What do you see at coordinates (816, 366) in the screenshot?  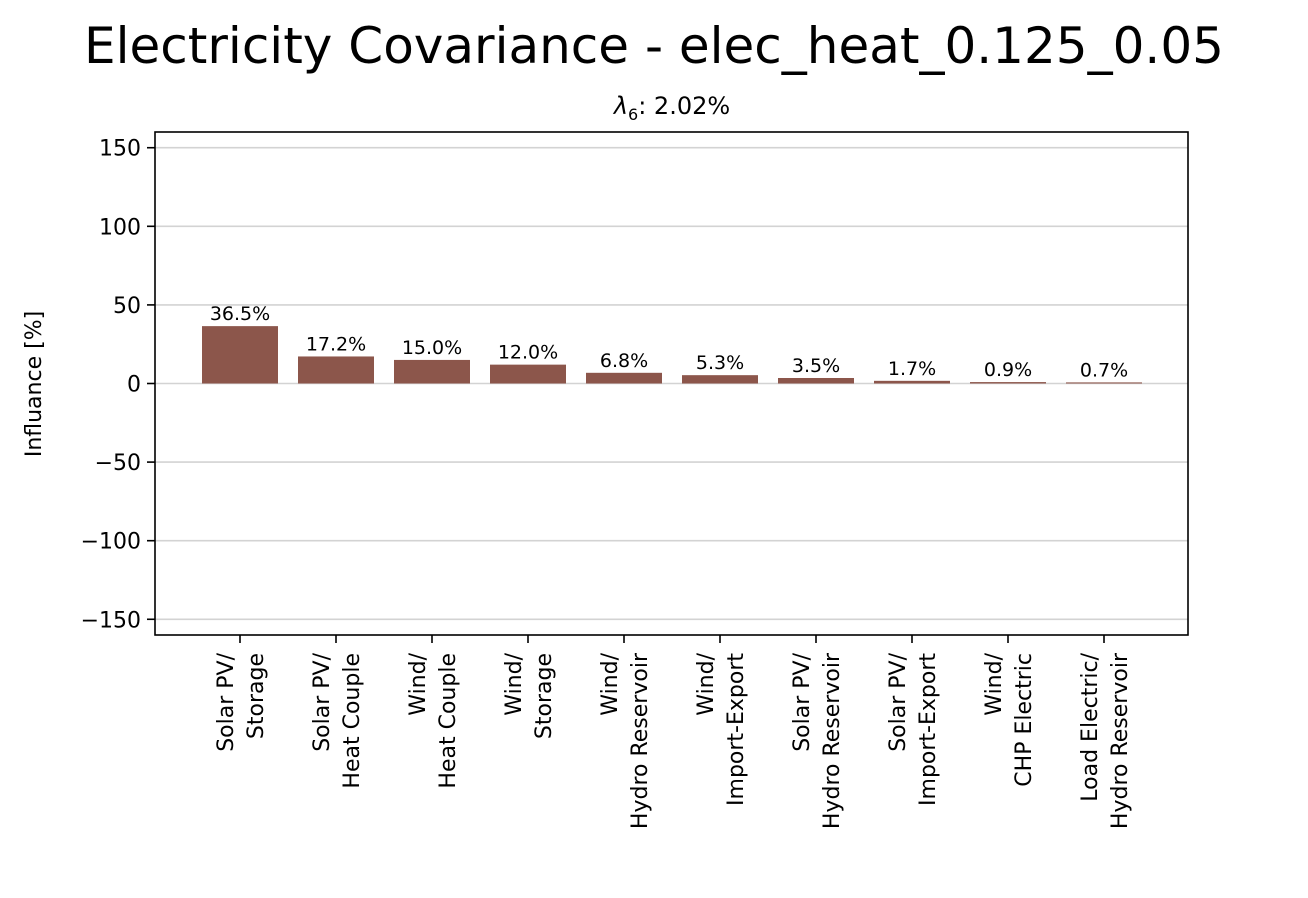 I see `bar-value-label: 3.5%` at bounding box center [816, 366].